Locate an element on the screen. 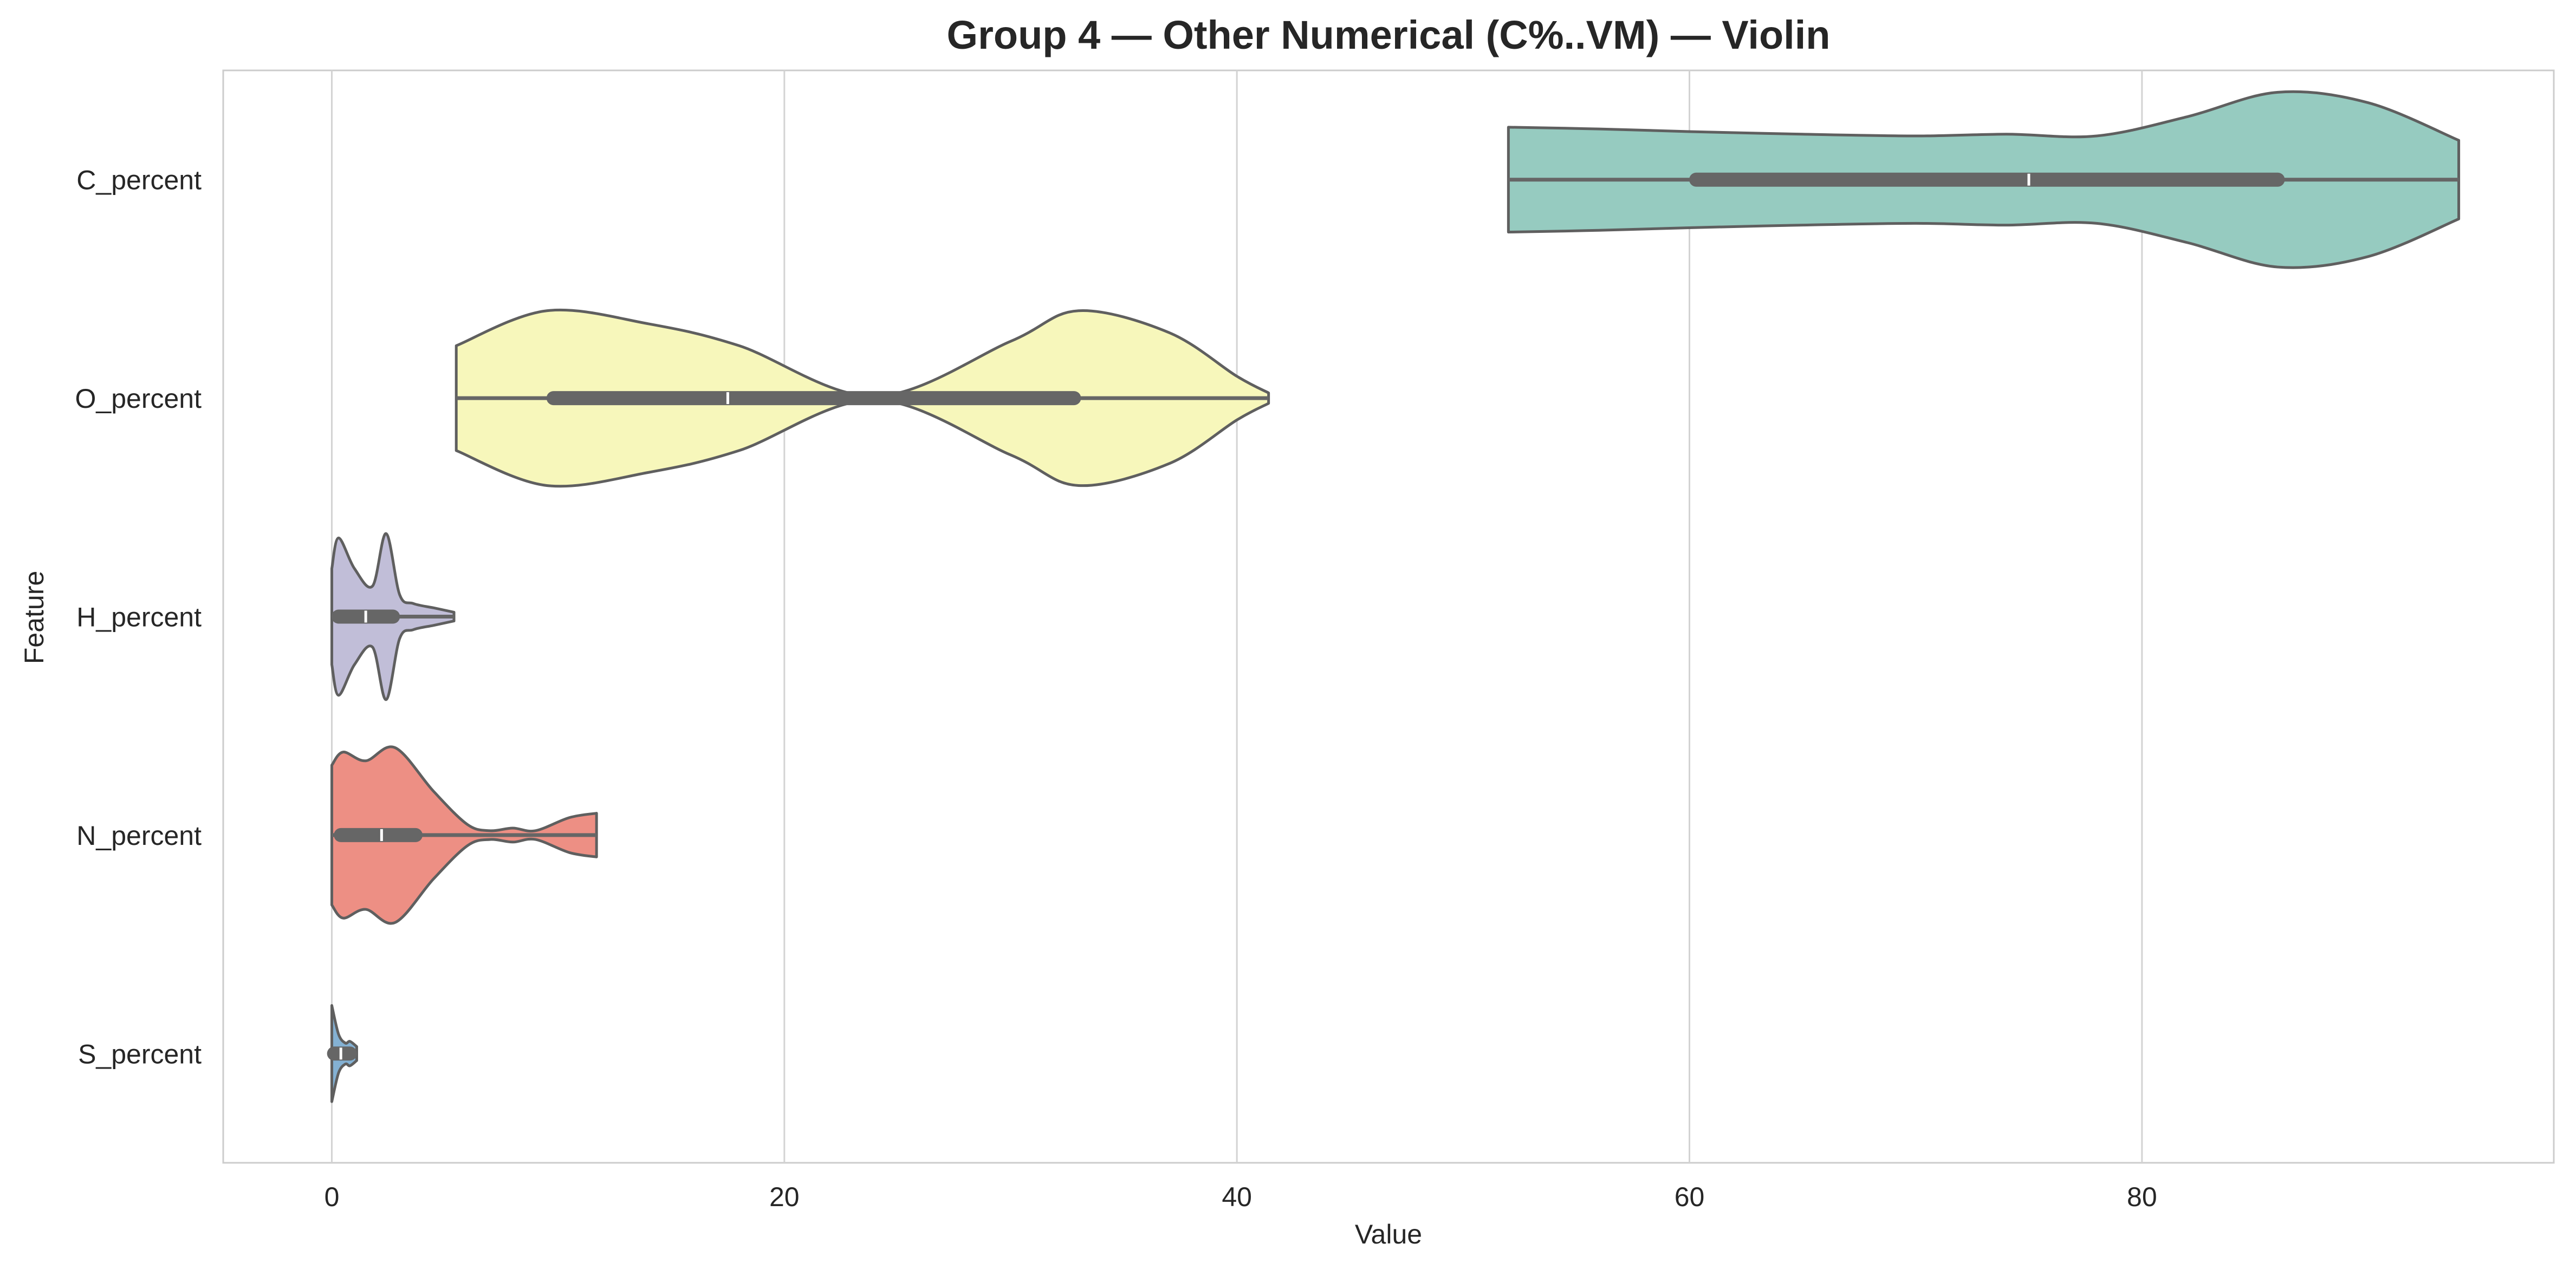 The width and height of the screenshot is (2576, 1276). violin-c-percent is located at coordinates (1984, 179).